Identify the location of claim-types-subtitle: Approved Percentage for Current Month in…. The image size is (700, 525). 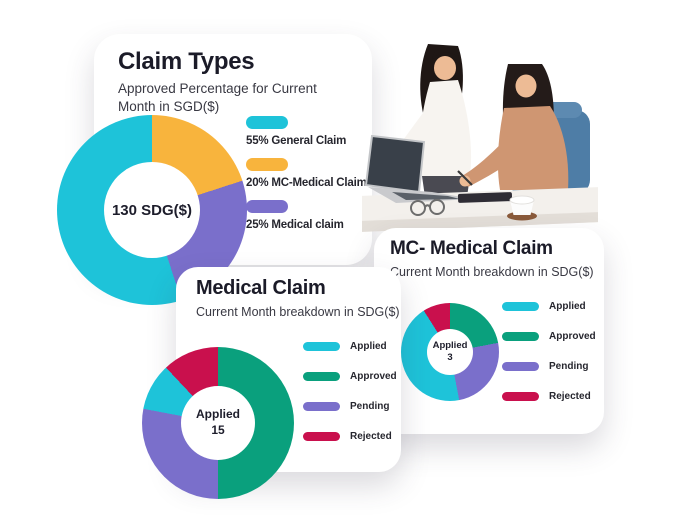
(217, 97).